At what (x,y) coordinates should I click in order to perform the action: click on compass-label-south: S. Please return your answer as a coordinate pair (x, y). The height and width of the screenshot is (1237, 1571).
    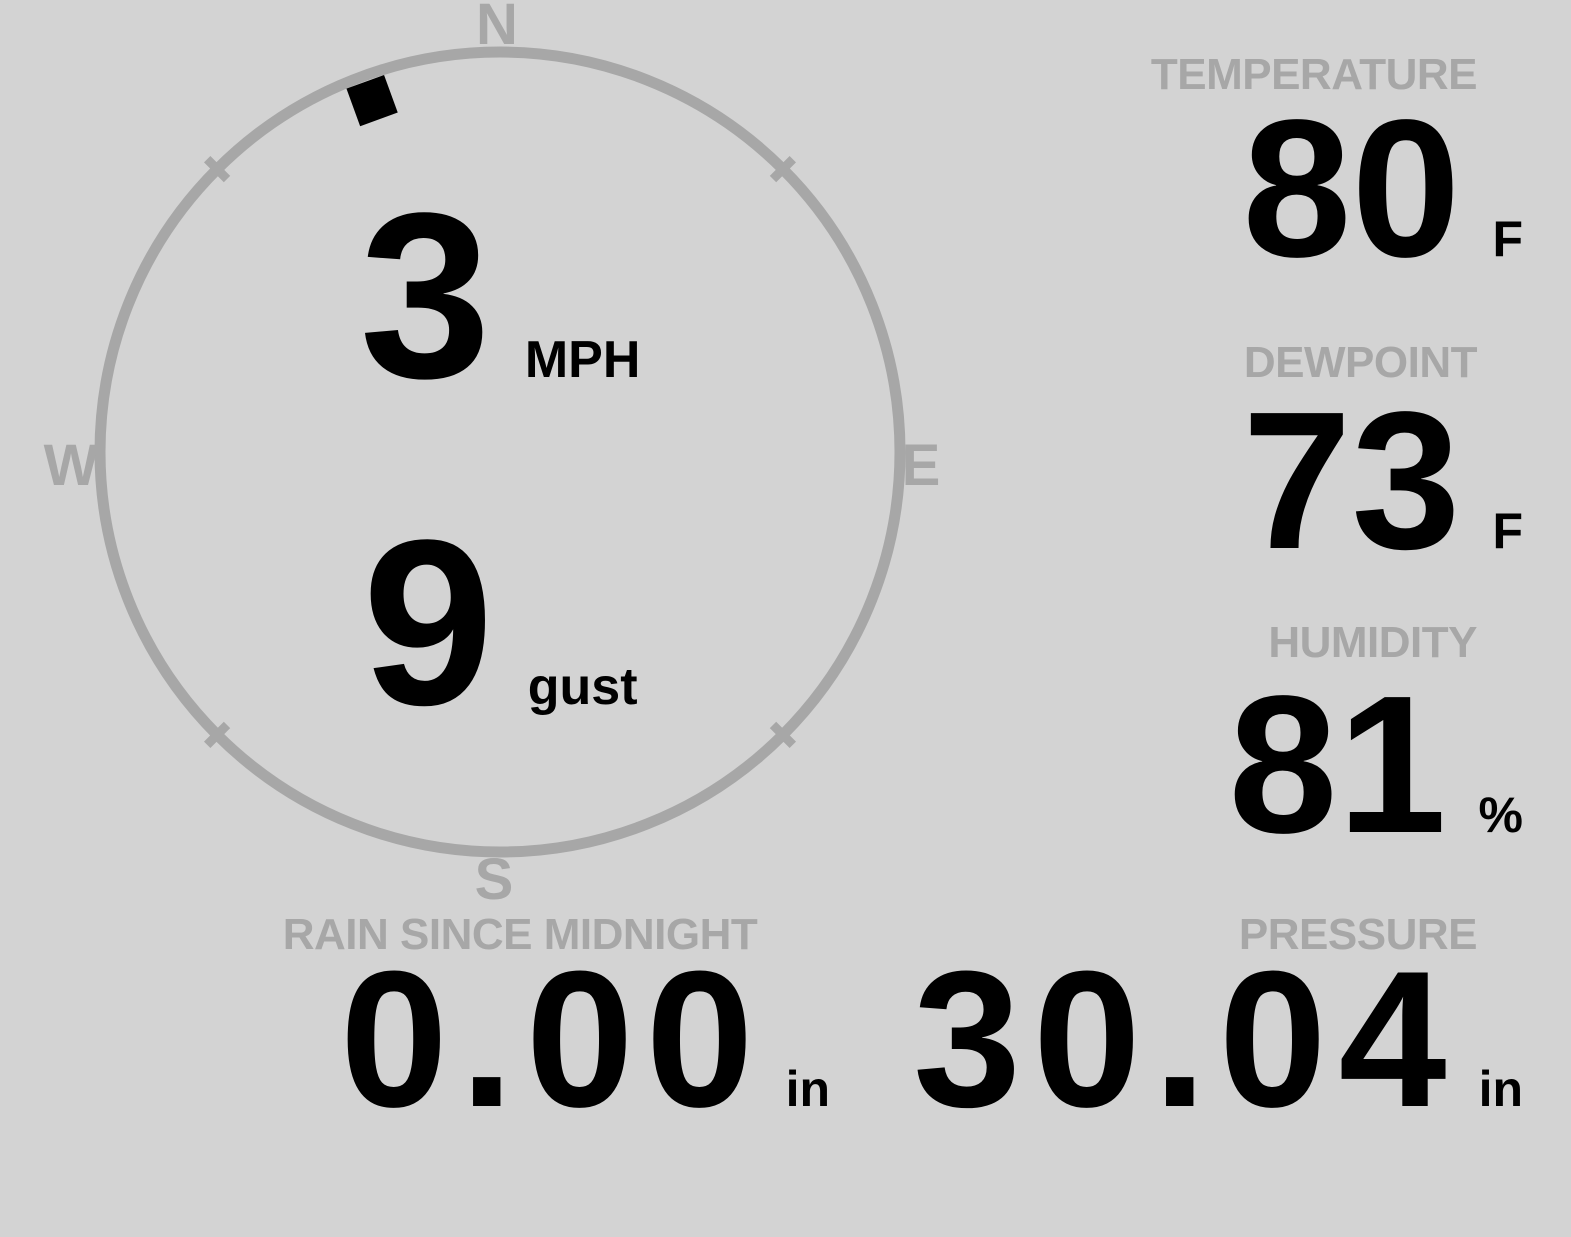
    Looking at the image, I should click on (494, 879).